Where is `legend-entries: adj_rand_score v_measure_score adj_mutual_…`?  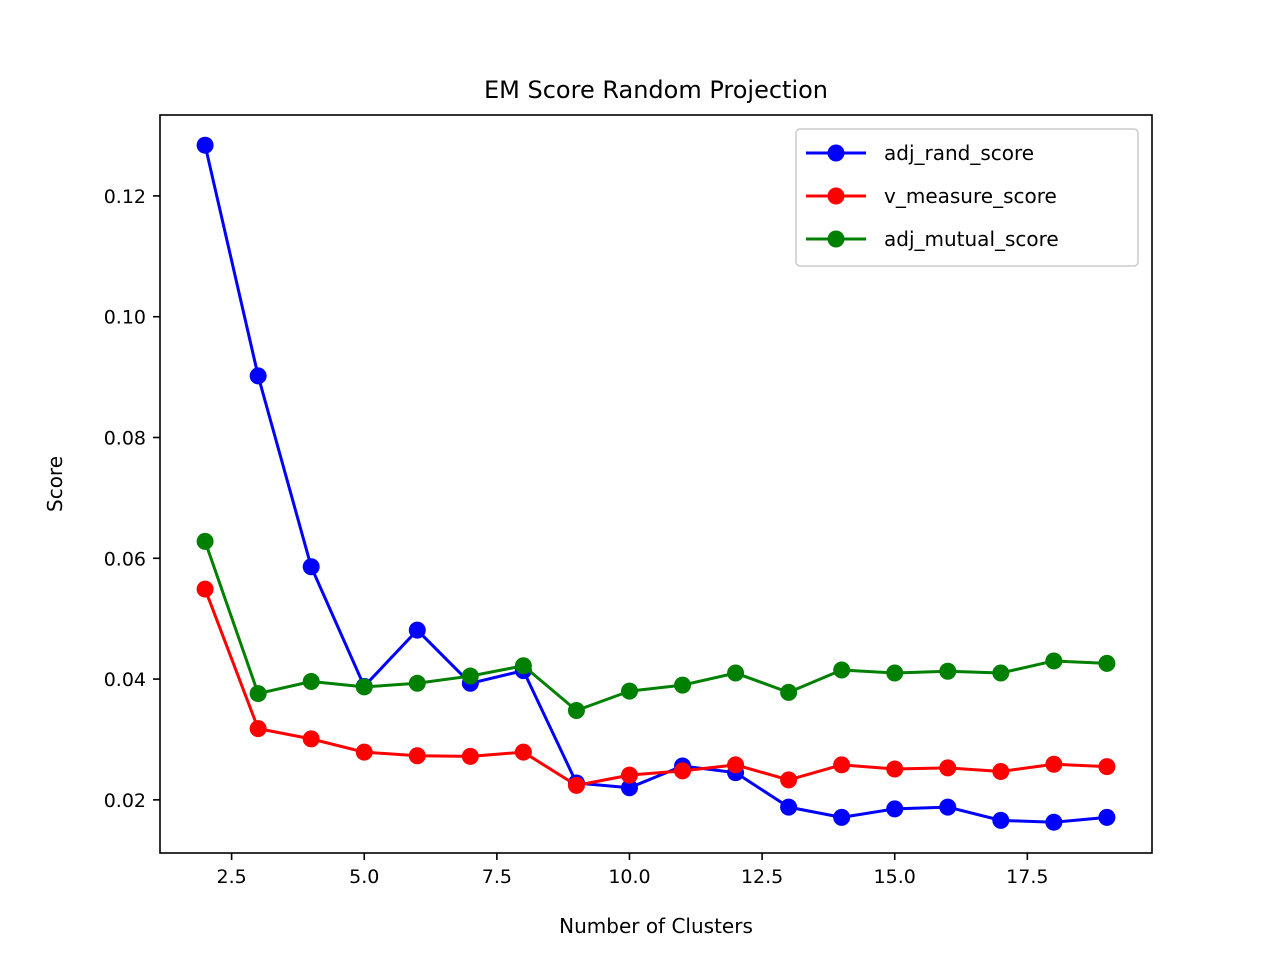
legend-entries: adj_rand_score v_measure_score adj_mutual_… is located at coordinates (932, 196).